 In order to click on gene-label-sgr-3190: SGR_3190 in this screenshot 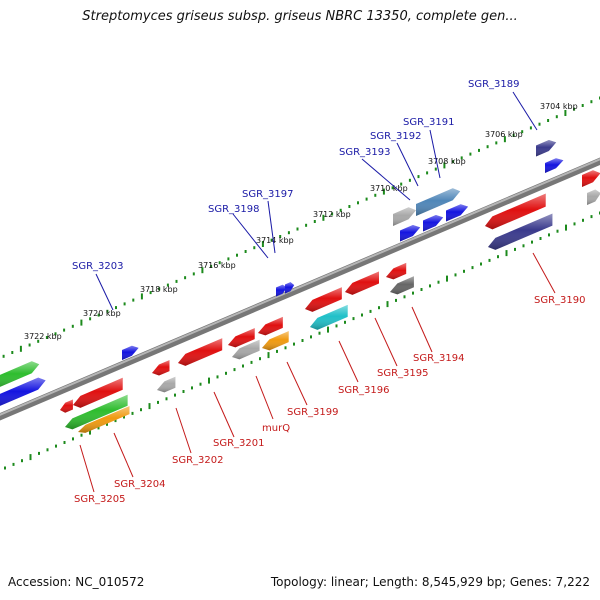, I will do `click(560, 300)`.